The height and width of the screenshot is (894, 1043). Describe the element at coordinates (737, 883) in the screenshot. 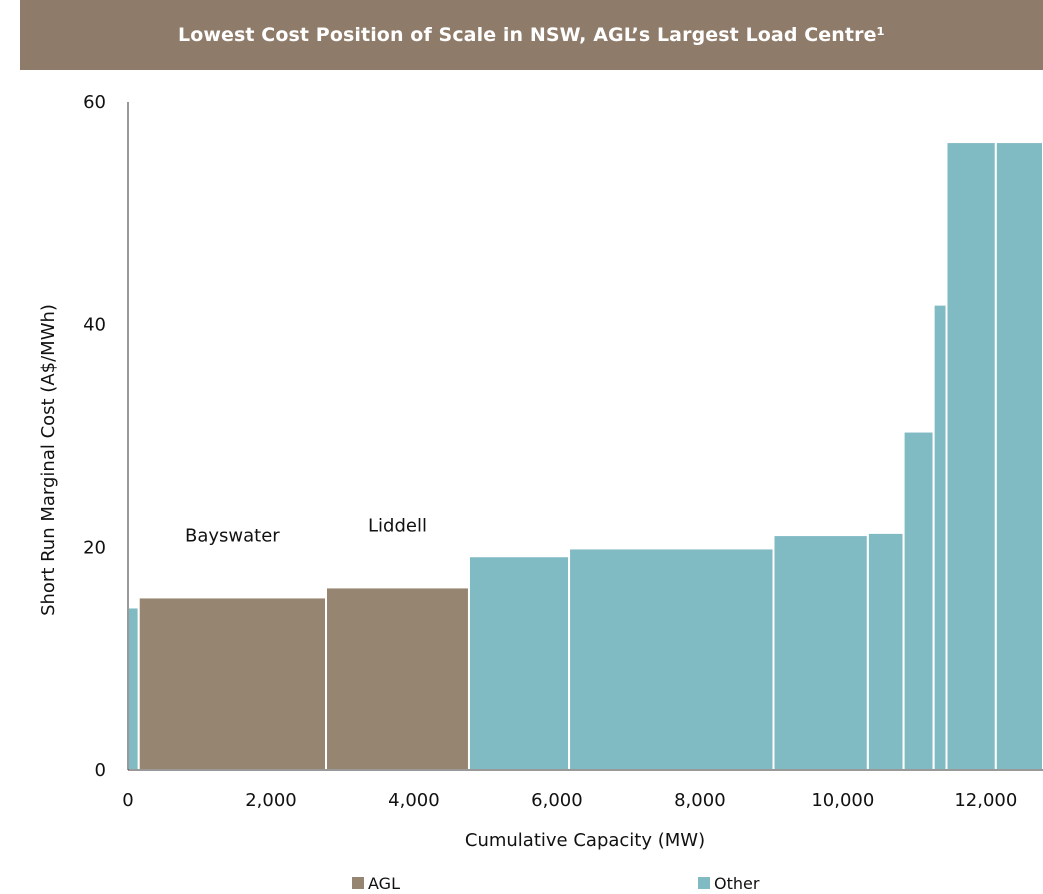

I see `legend-label-other: Other` at that location.